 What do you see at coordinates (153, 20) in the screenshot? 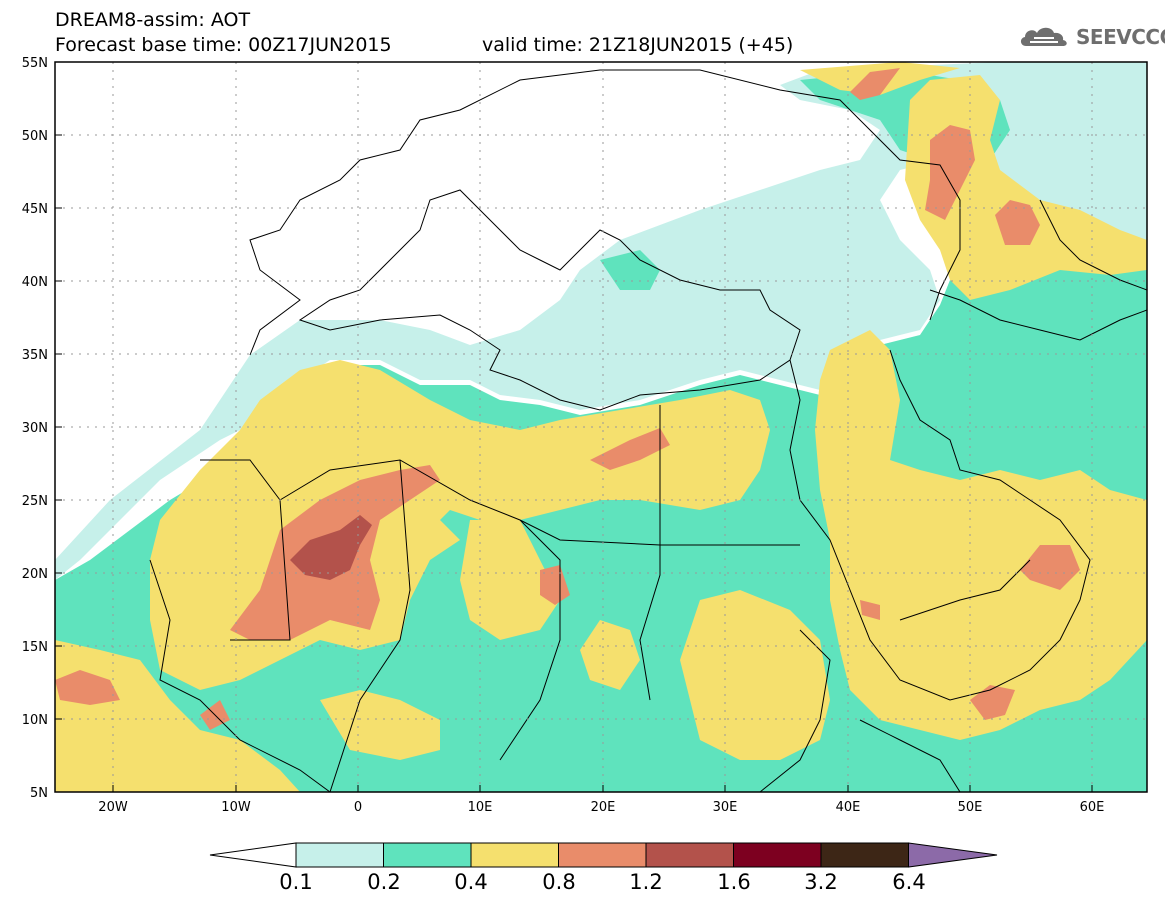
I see `map-title: DREAM8-assim: AOT` at bounding box center [153, 20].